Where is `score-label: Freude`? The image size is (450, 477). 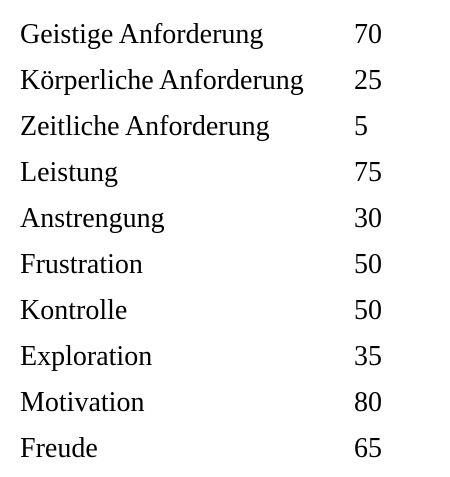 score-label: Freude is located at coordinates (59, 448).